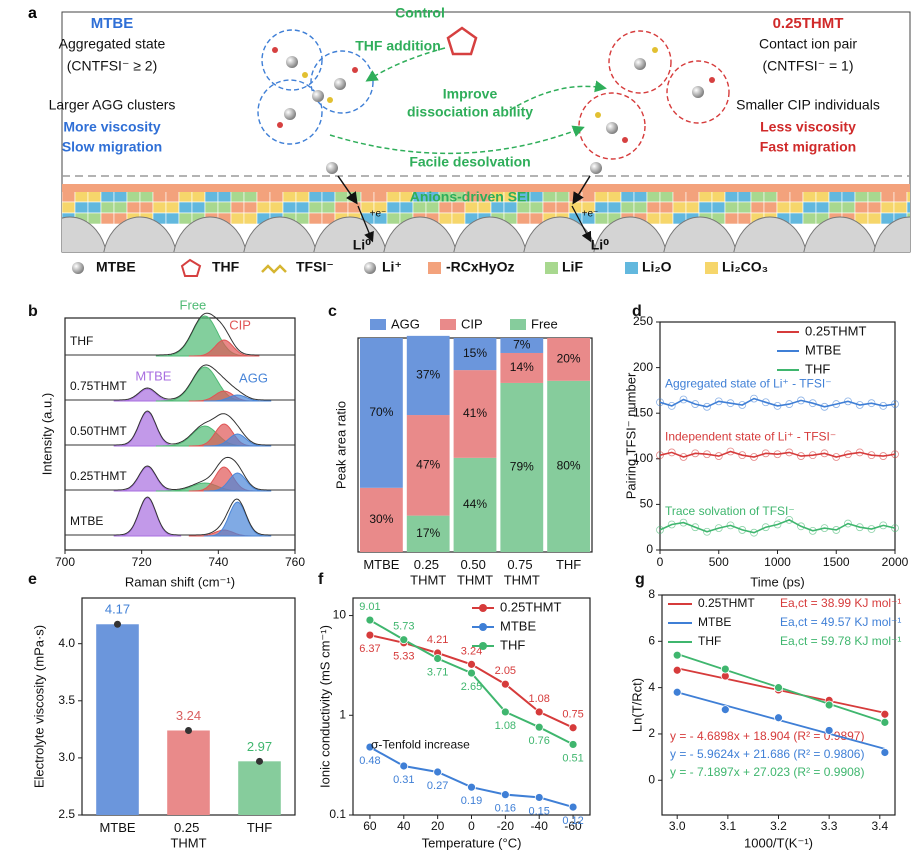 The image size is (921, 850). What do you see at coordinates (544, 323) in the screenshot?
I see `legend-label: Free` at bounding box center [544, 323].